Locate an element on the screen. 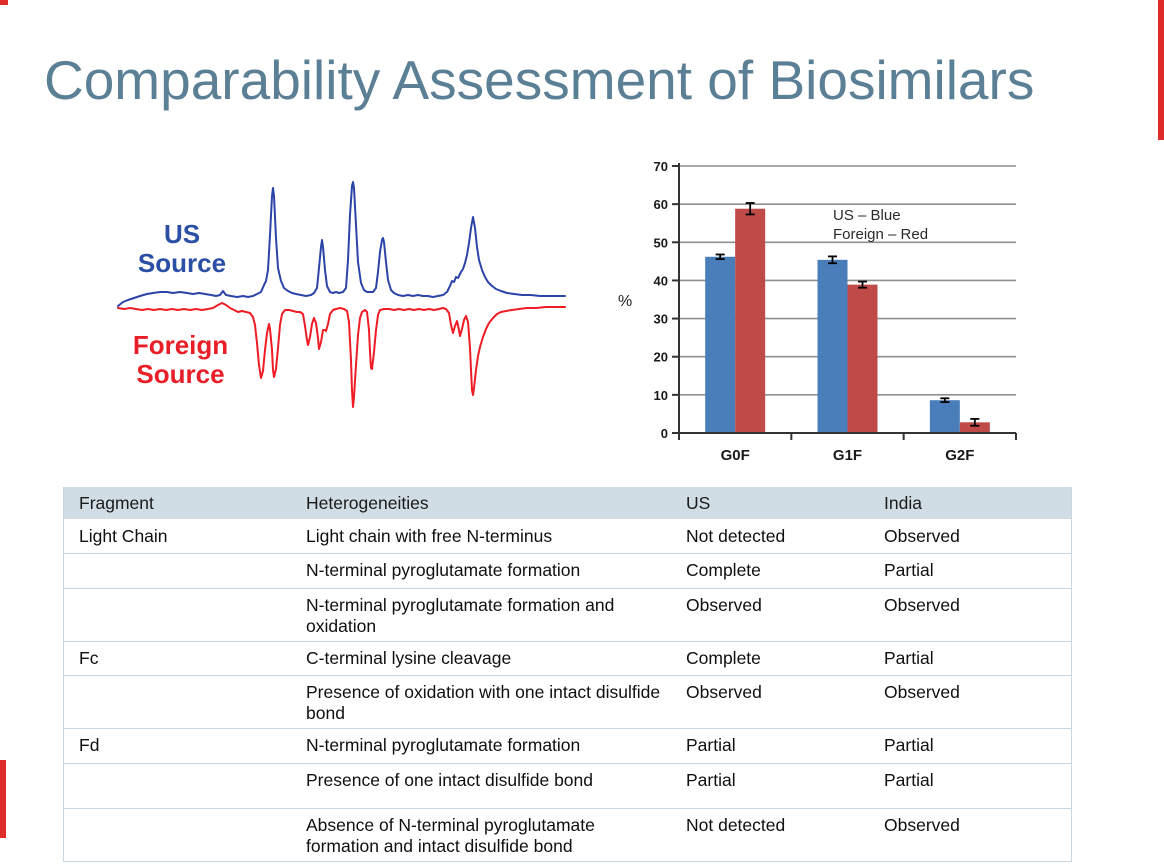 The height and width of the screenshot is (868, 1164). page-title: Comparability Assessment of Biosimilars is located at coordinates (539, 80).